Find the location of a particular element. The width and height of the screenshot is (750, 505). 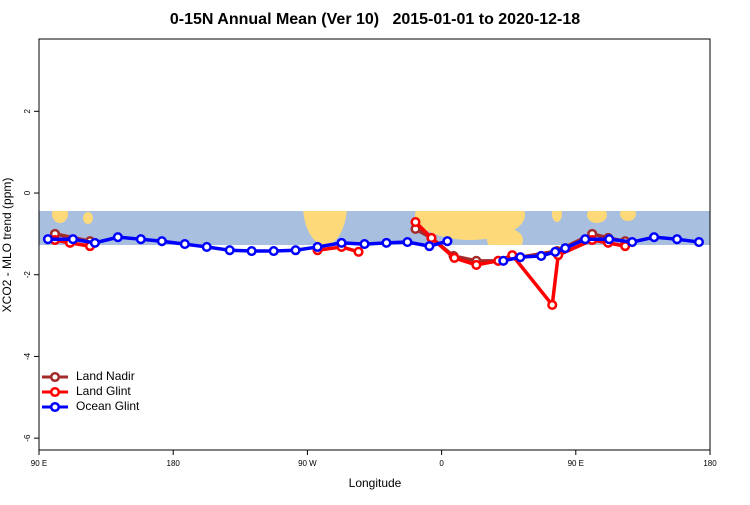

y-tick-label: -2 is located at coordinates (27, 275).